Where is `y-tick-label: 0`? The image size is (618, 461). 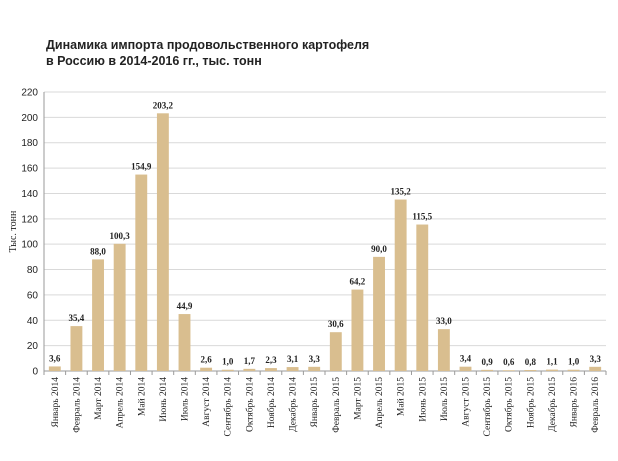
y-tick-label: 0 is located at coordinates (35, 372).